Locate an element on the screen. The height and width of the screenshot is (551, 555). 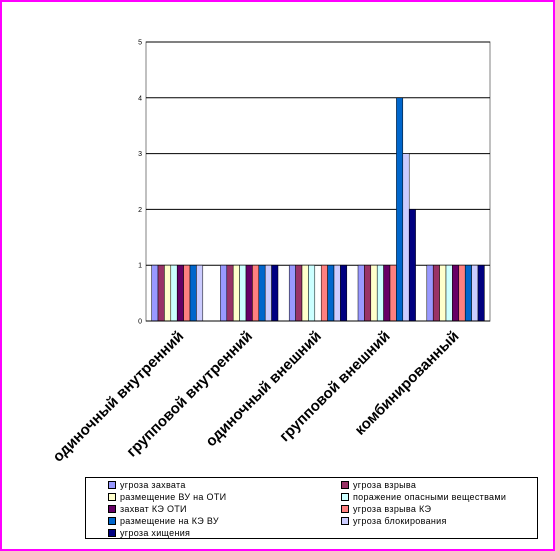
y-tick-label: 1 is located at coordinates (140, 266).